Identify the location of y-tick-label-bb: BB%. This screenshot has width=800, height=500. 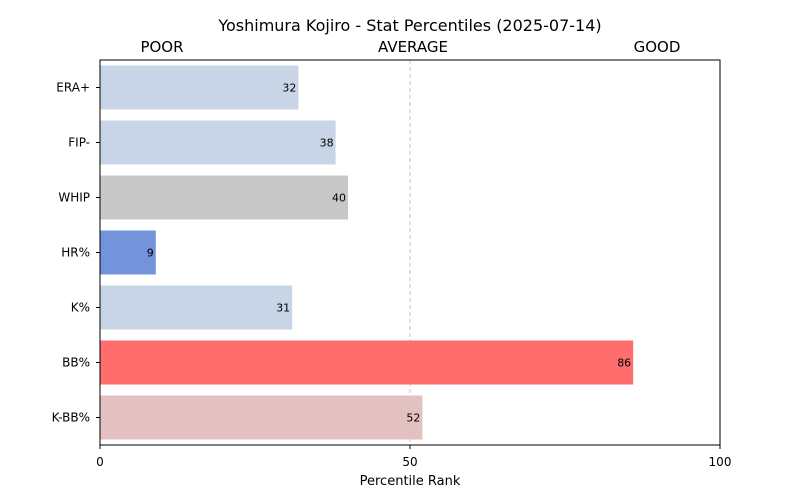
(76, 363).